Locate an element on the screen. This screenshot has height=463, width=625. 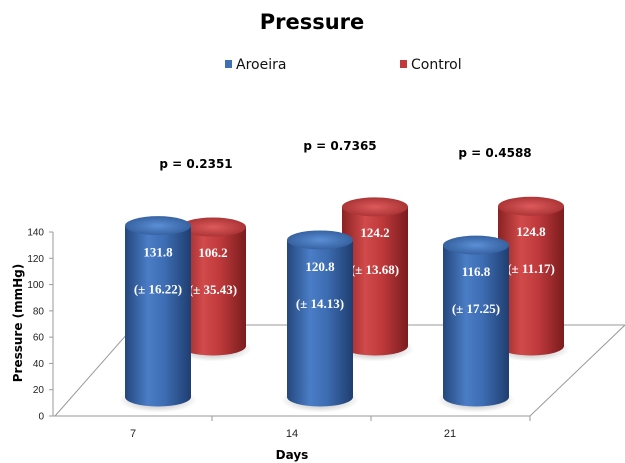
bar-control-14: 124.2 (± 13.68) is located at coordinates (375, 279).